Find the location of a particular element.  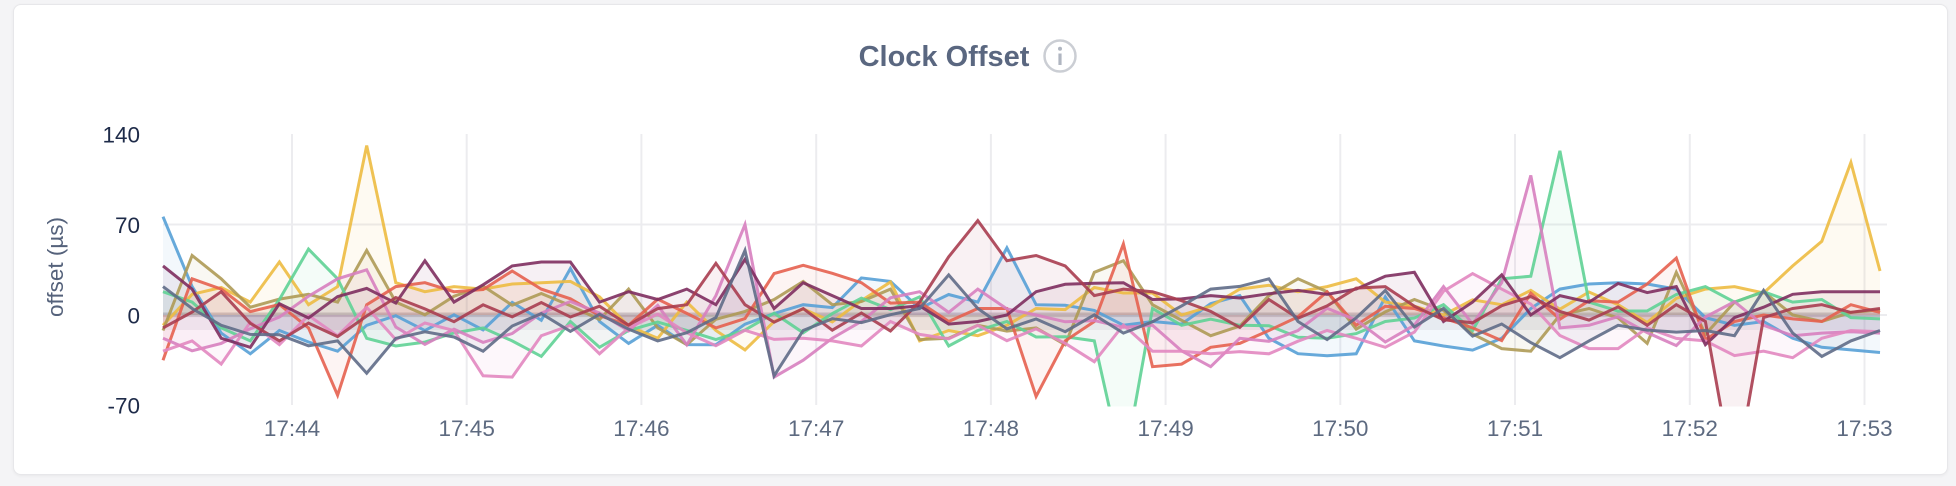

svg-text: 140 is located at coordinates (121, 135).